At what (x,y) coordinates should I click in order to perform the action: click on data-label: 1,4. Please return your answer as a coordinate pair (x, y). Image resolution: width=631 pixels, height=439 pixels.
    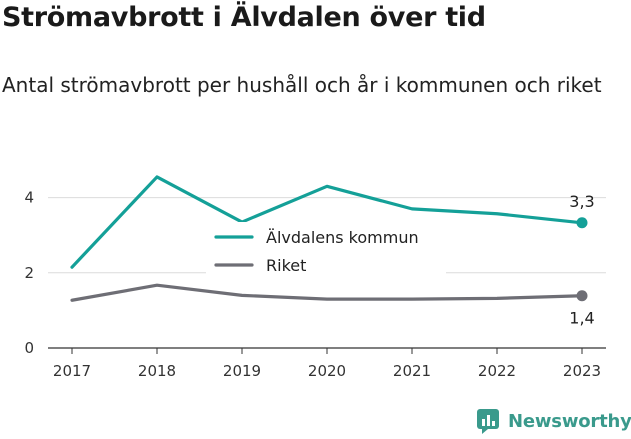
    Looking at the image, I should click on (581, 318).